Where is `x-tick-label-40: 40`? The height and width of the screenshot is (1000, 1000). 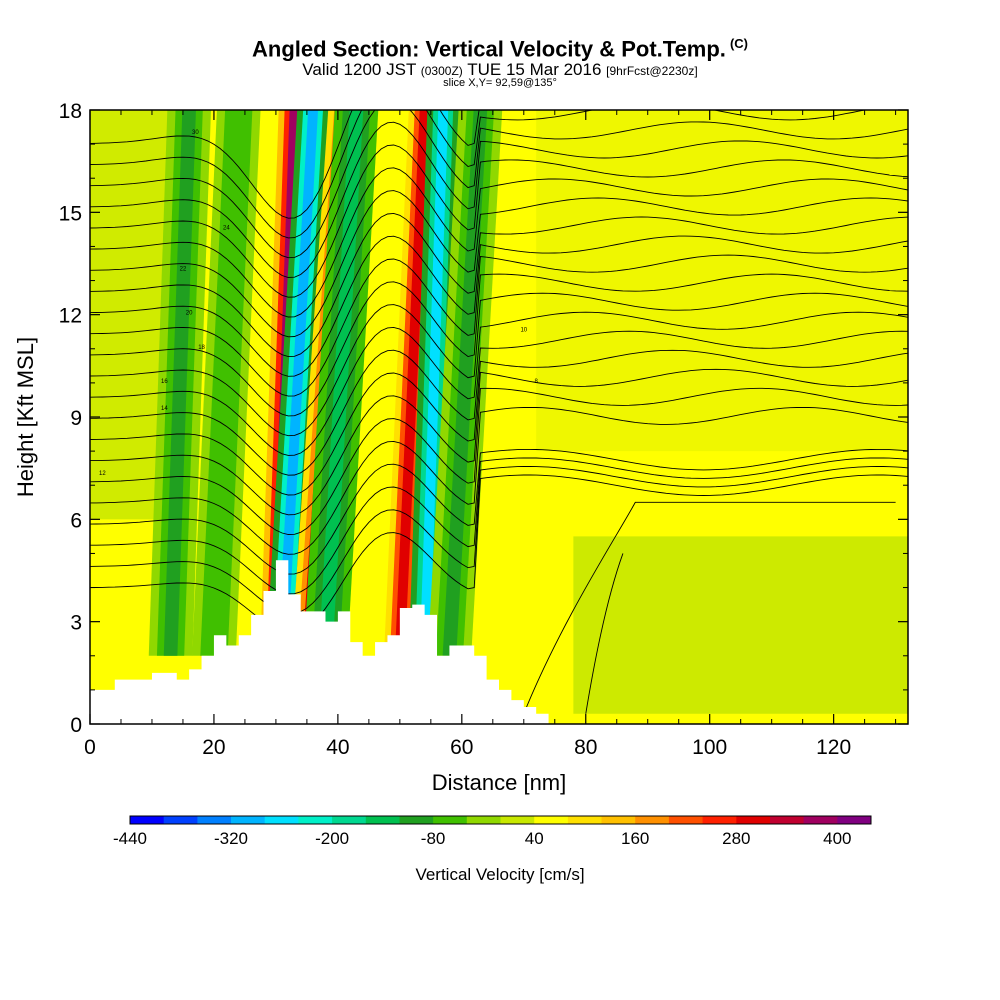 x-tick-label-40: 40 is located at coordinates (337, 747).